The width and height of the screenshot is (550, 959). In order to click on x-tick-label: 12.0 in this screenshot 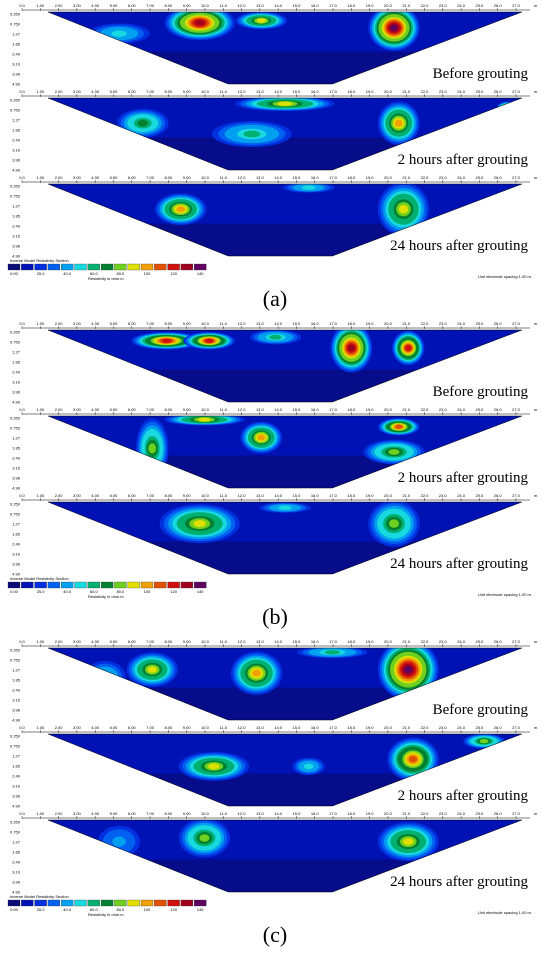, I will do `click(242, 91)`.